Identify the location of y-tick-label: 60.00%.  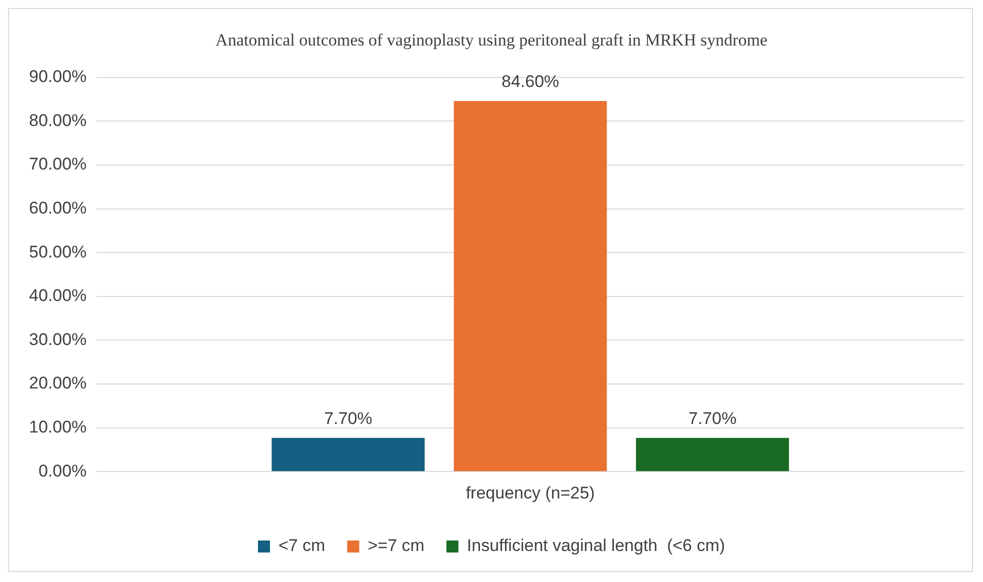
(57, 208).